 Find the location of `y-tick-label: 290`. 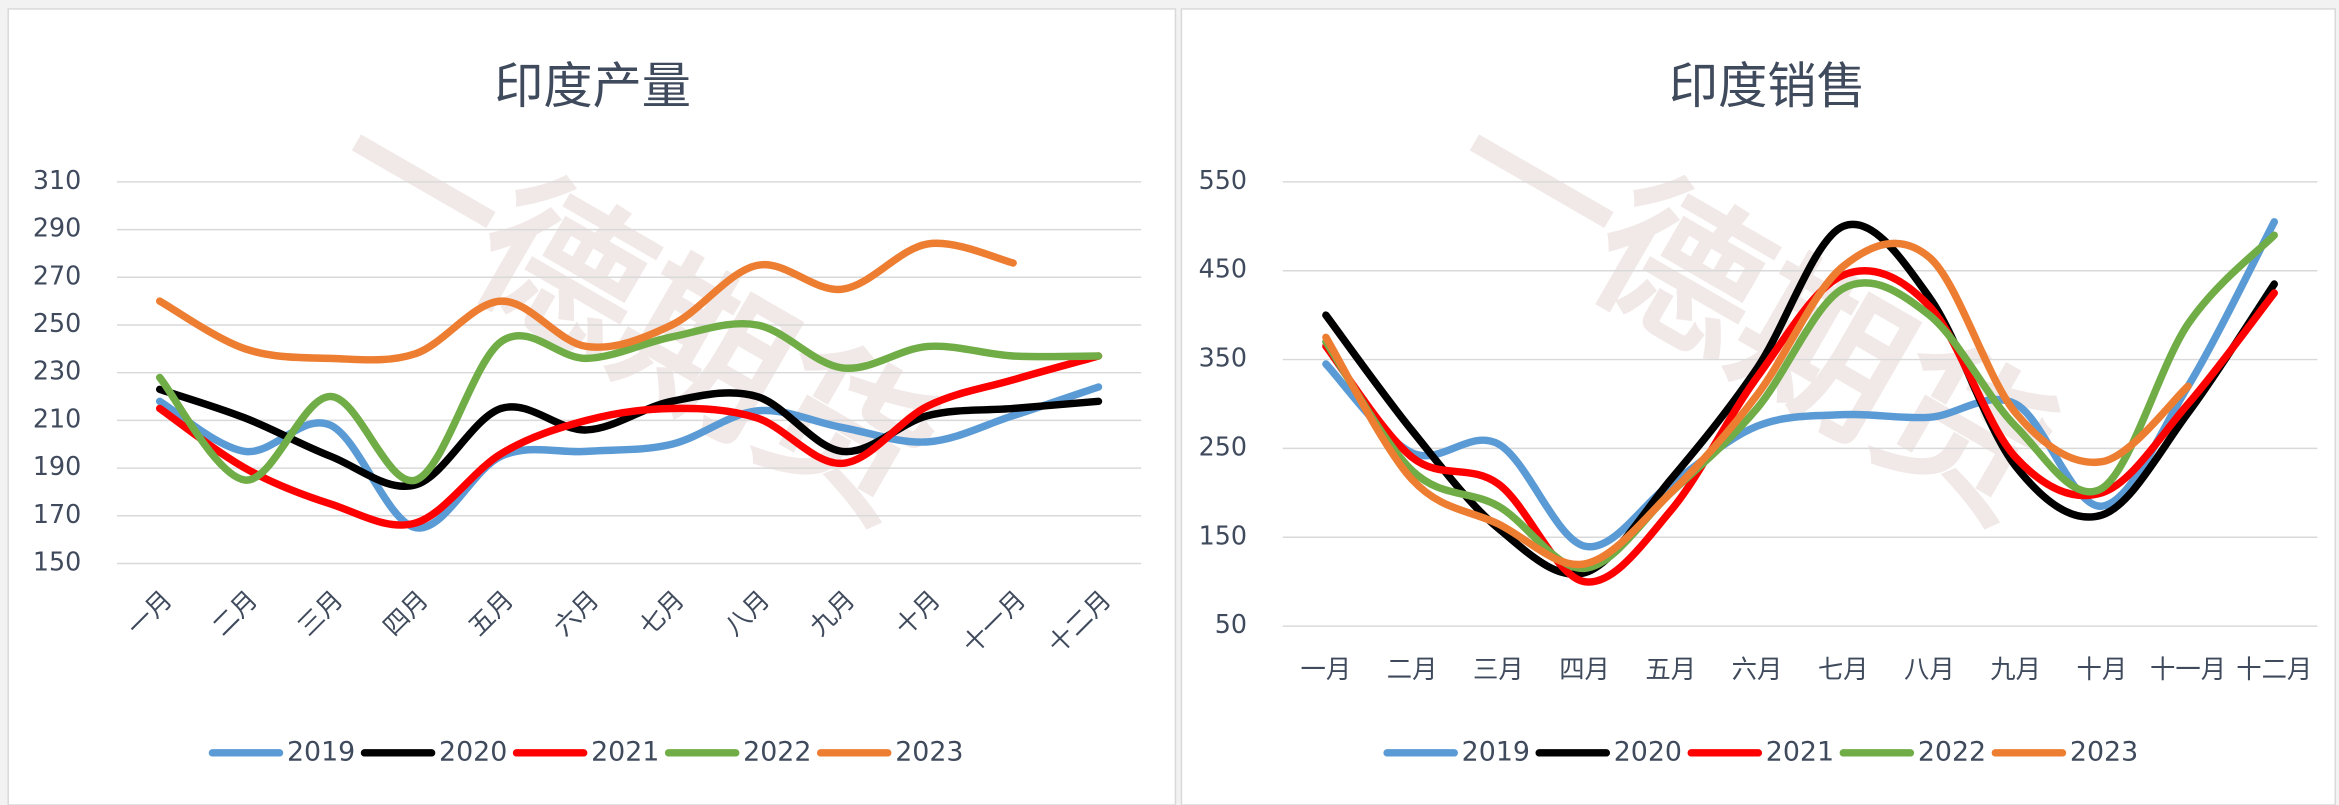

y-tick-label: 290 is located at coordinates (57, 228).